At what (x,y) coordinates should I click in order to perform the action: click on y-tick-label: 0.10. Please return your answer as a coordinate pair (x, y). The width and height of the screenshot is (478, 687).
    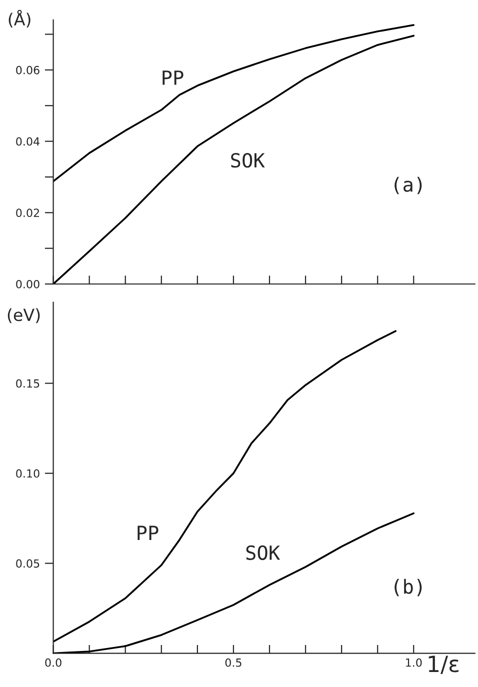
    Looking at the image, I should click on (28, 473).